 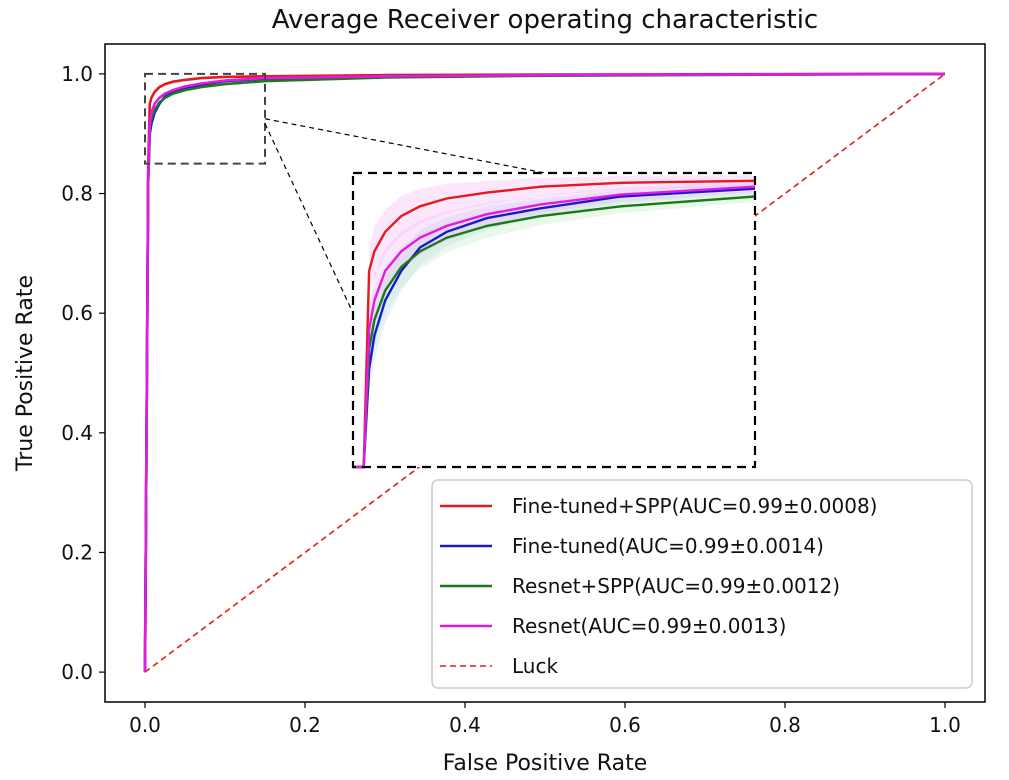 What do you see at coordinates (77, 194) in the screenshot?
I see `y-tick-label: 0.8` at bounding box center [77, 194].